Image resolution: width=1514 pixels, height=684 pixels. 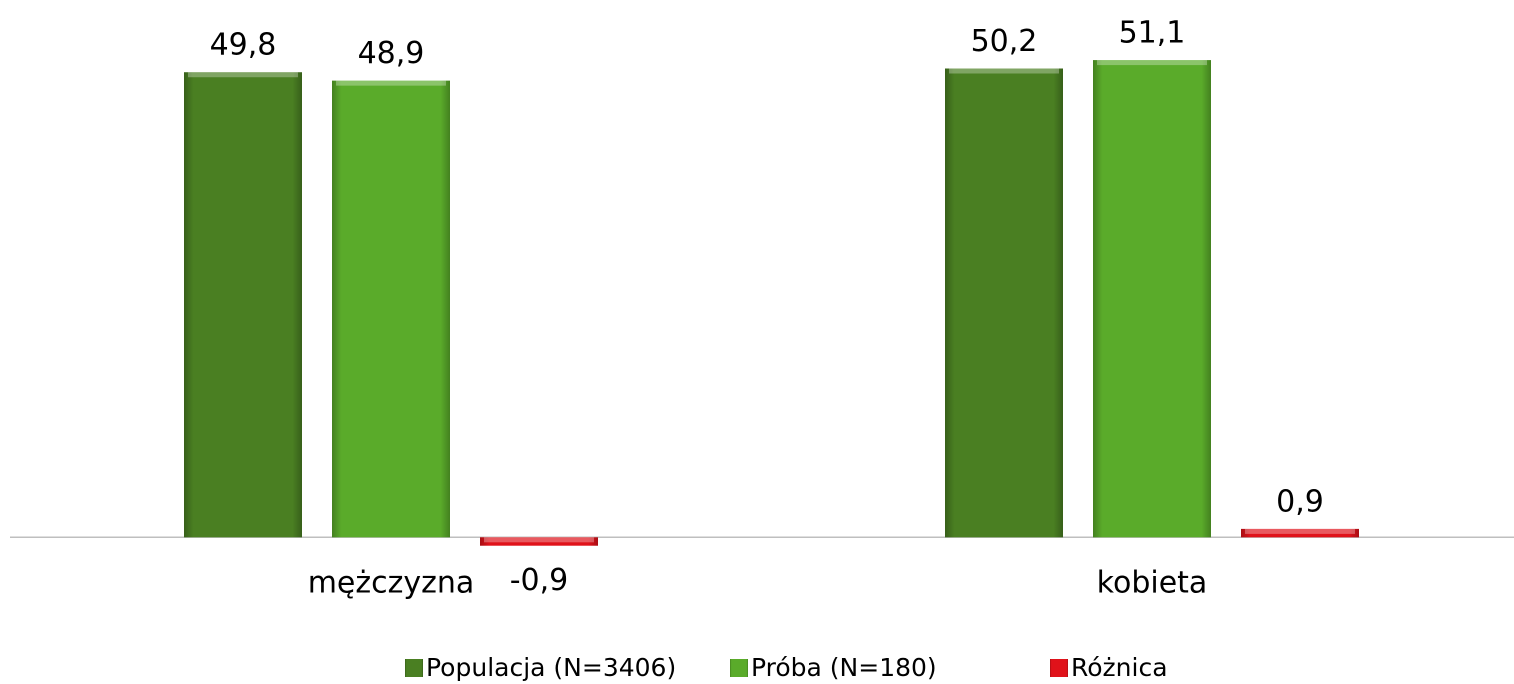 I want to click on data-label: 0,9, so click(x=1300, y=501).